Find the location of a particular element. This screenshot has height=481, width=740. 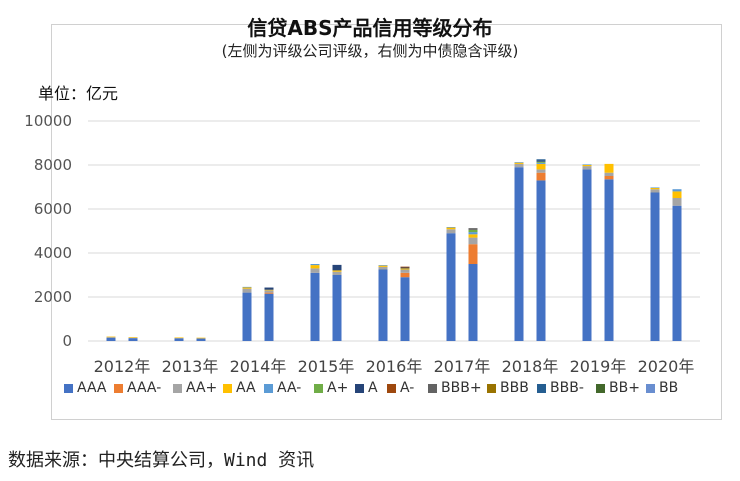

x-tick-label: 2013年 is located at coordinates (190, 366).